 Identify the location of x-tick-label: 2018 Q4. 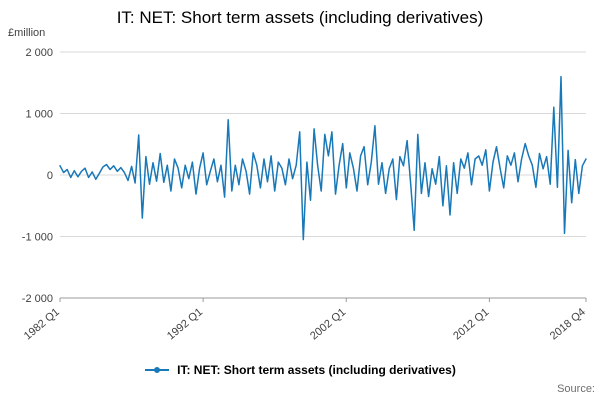
(568, 324).